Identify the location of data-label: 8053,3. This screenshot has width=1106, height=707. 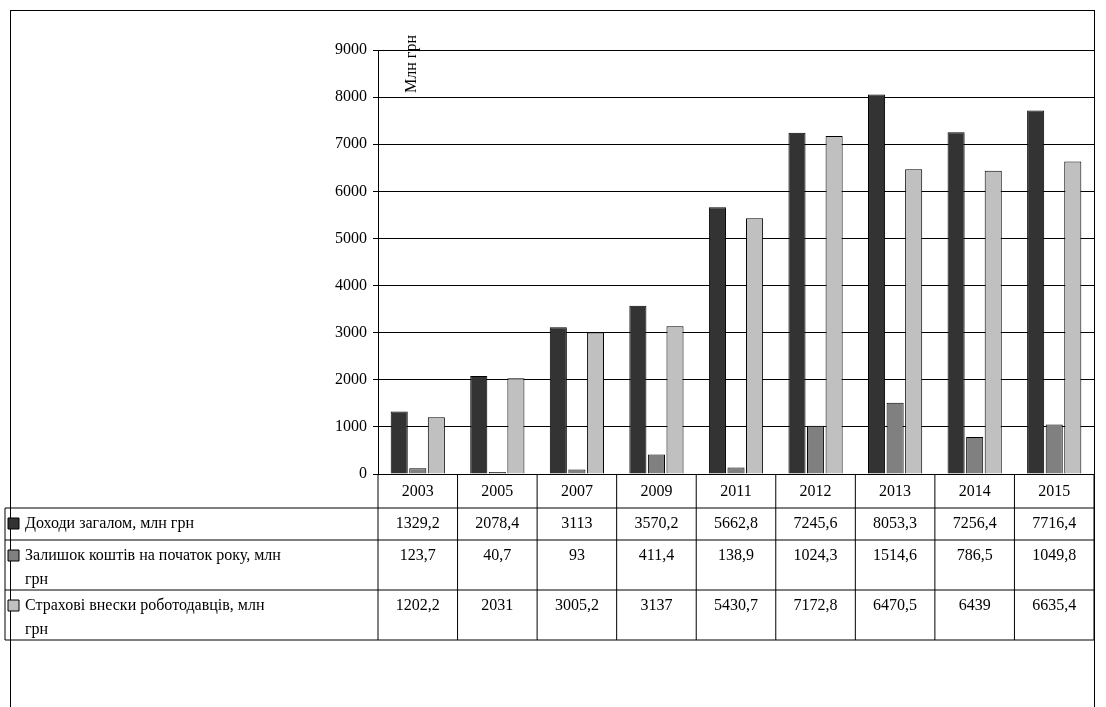
(895, 523).